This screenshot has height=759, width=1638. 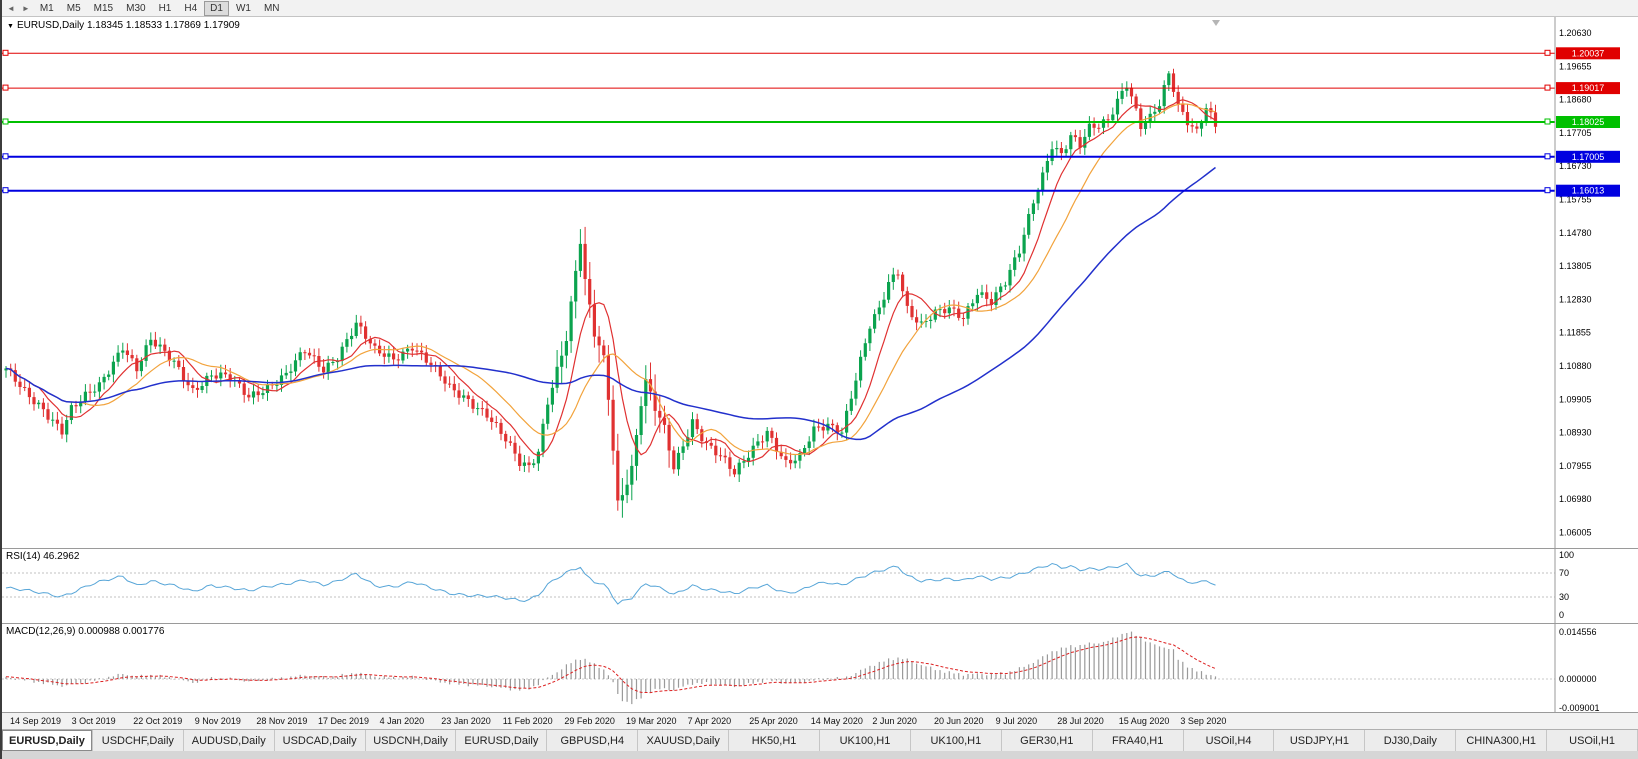 I want to click on symbol-tab-fra40: FRA40,H1, so click(x=1138, y=740).